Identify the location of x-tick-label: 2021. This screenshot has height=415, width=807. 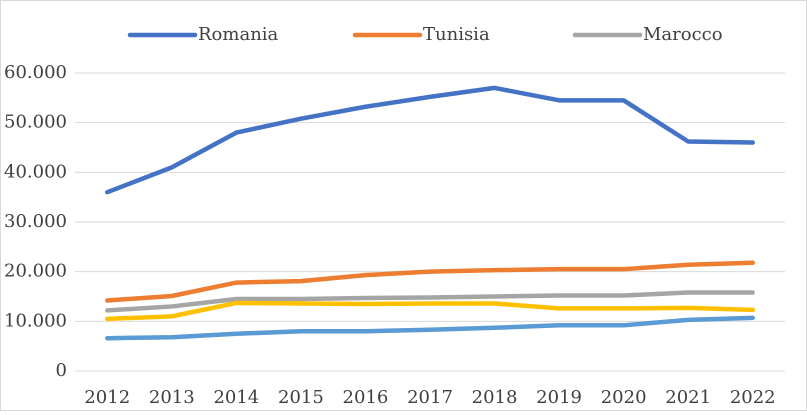
(688, 397).